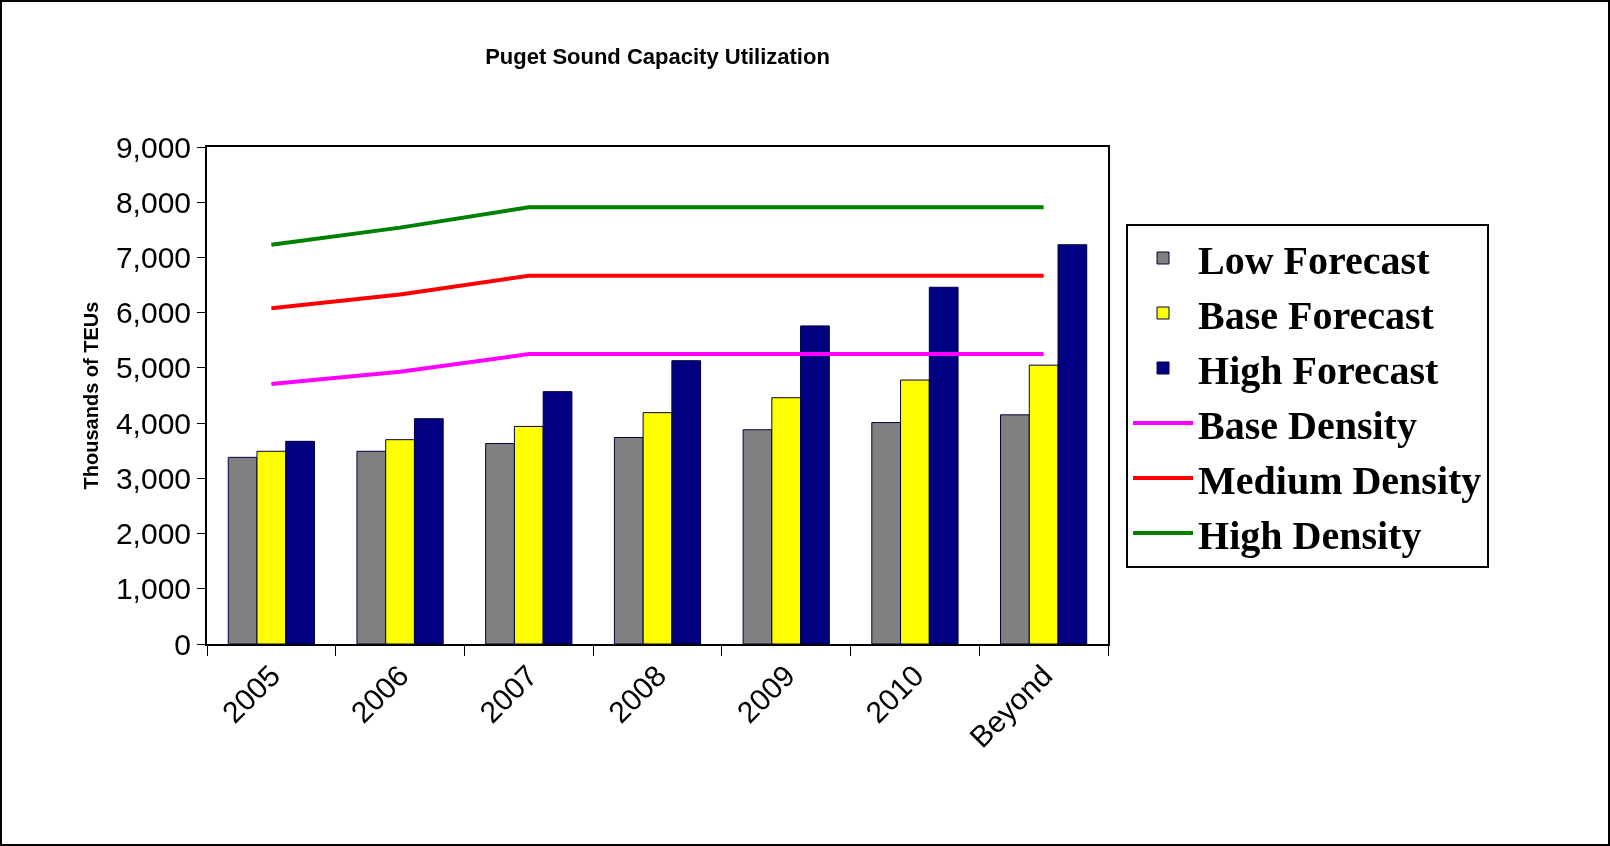 The image size is (1610, 846). What do you see at coordinates (90, 395) in the screenshot?
I see `y-axis-title: Thousands of TEUs` at bounding box center [90, 395].